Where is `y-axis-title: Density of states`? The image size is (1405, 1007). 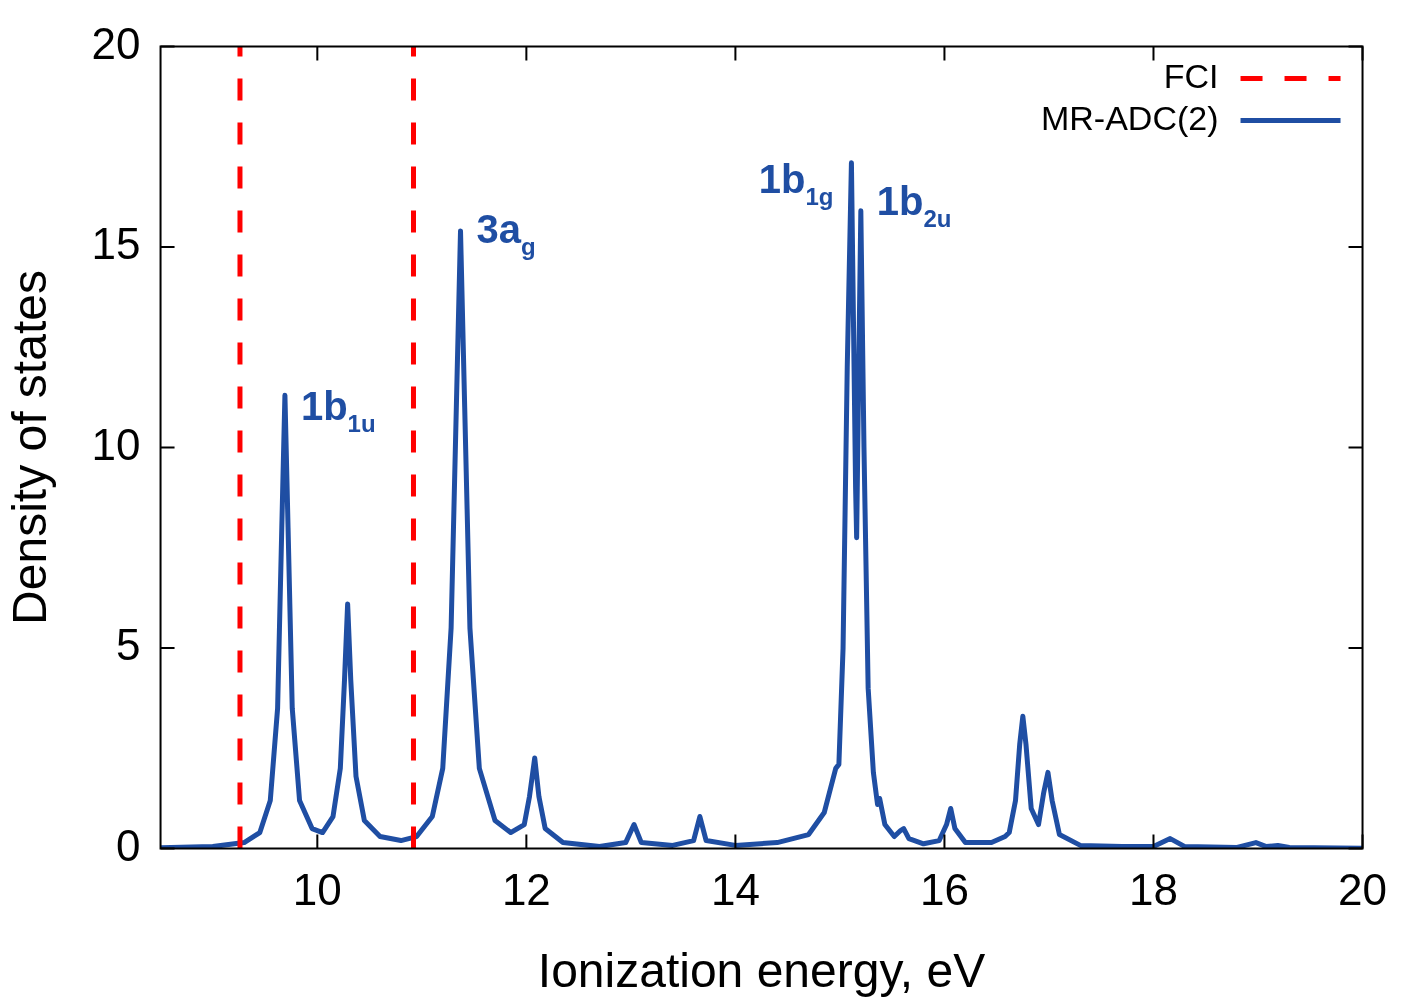
y-axis-title: Density of states is located at coordinates (30, 447).